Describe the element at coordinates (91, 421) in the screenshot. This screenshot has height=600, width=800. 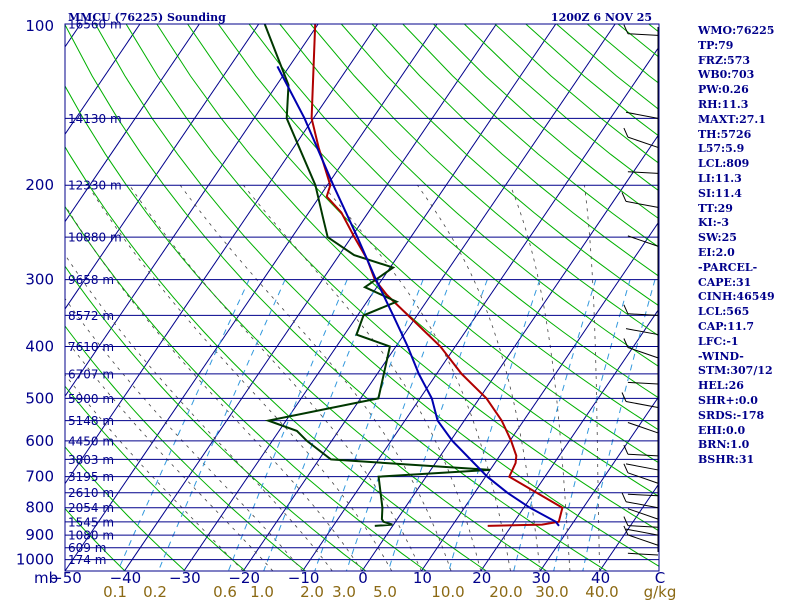
I see `height-label: 5148 m` at that location.